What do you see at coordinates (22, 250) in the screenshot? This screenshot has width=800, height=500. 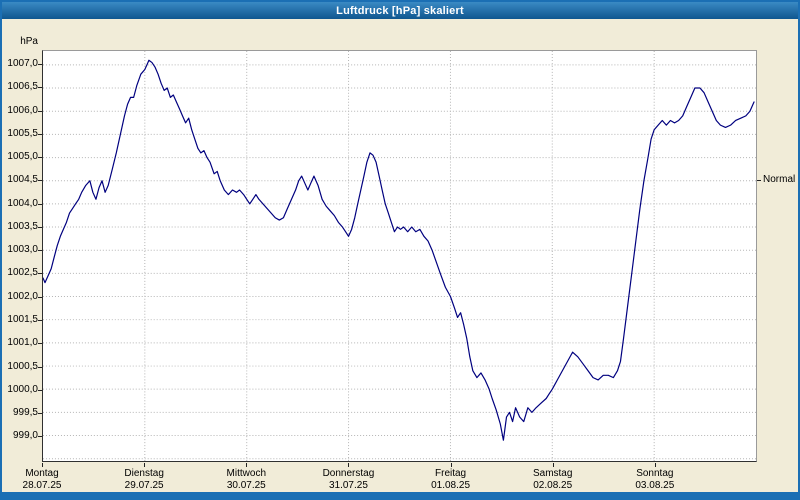 I see `y-axis-tick-label: 1003,0` at bounding box center [22, 250].